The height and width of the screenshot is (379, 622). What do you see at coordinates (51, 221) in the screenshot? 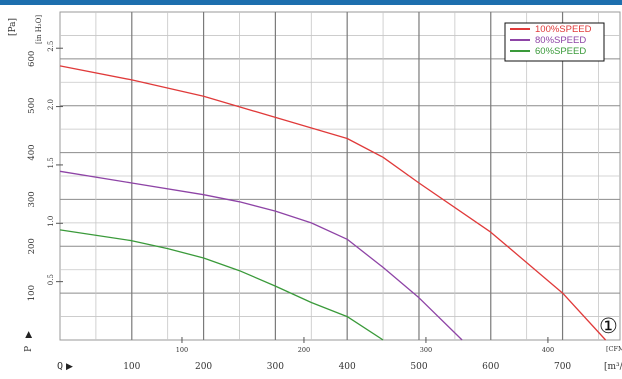
I see `y2-tick-label: 1.0` at bounding box center [51, 221].